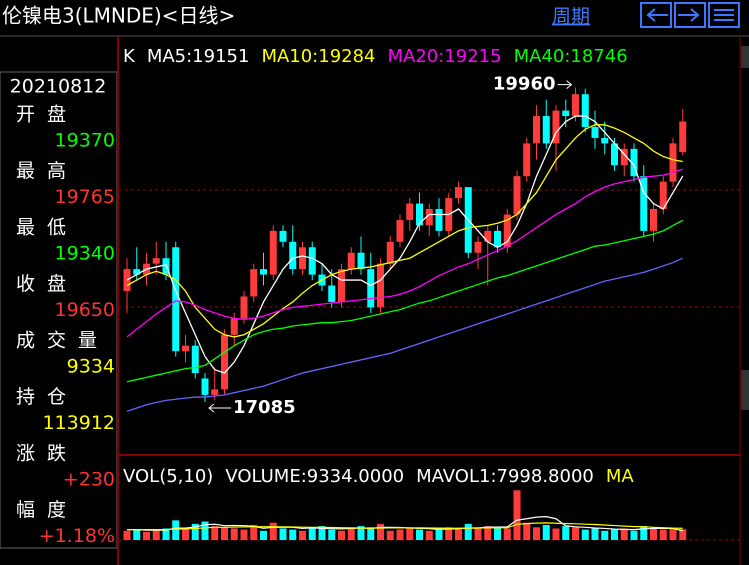  What do you see at coordinates (47, 510) in the screenshot?
I see `info-label: 幅度` at bounding box center [47, 510].